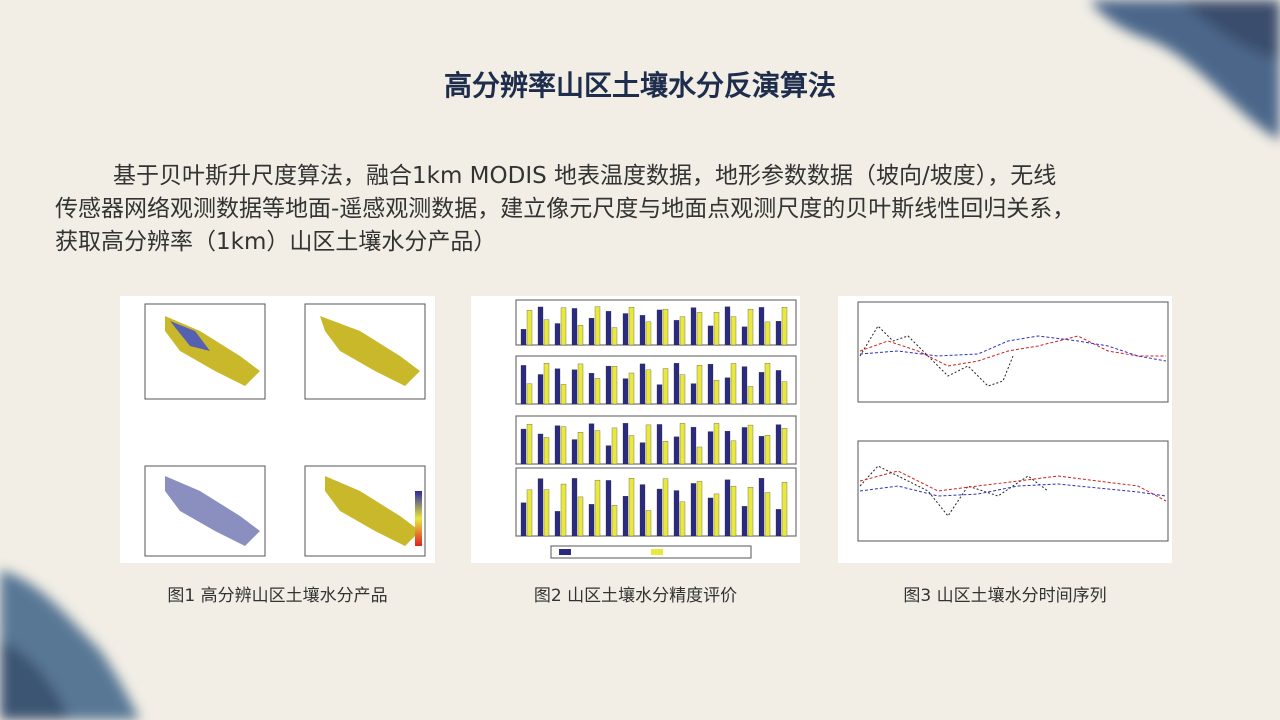  What do you see at coordinates (1005, 596) in the screenshot?
I see `figure-caption: 图3 山区土壤水分时间序列` at bounding box center [1005, 596].